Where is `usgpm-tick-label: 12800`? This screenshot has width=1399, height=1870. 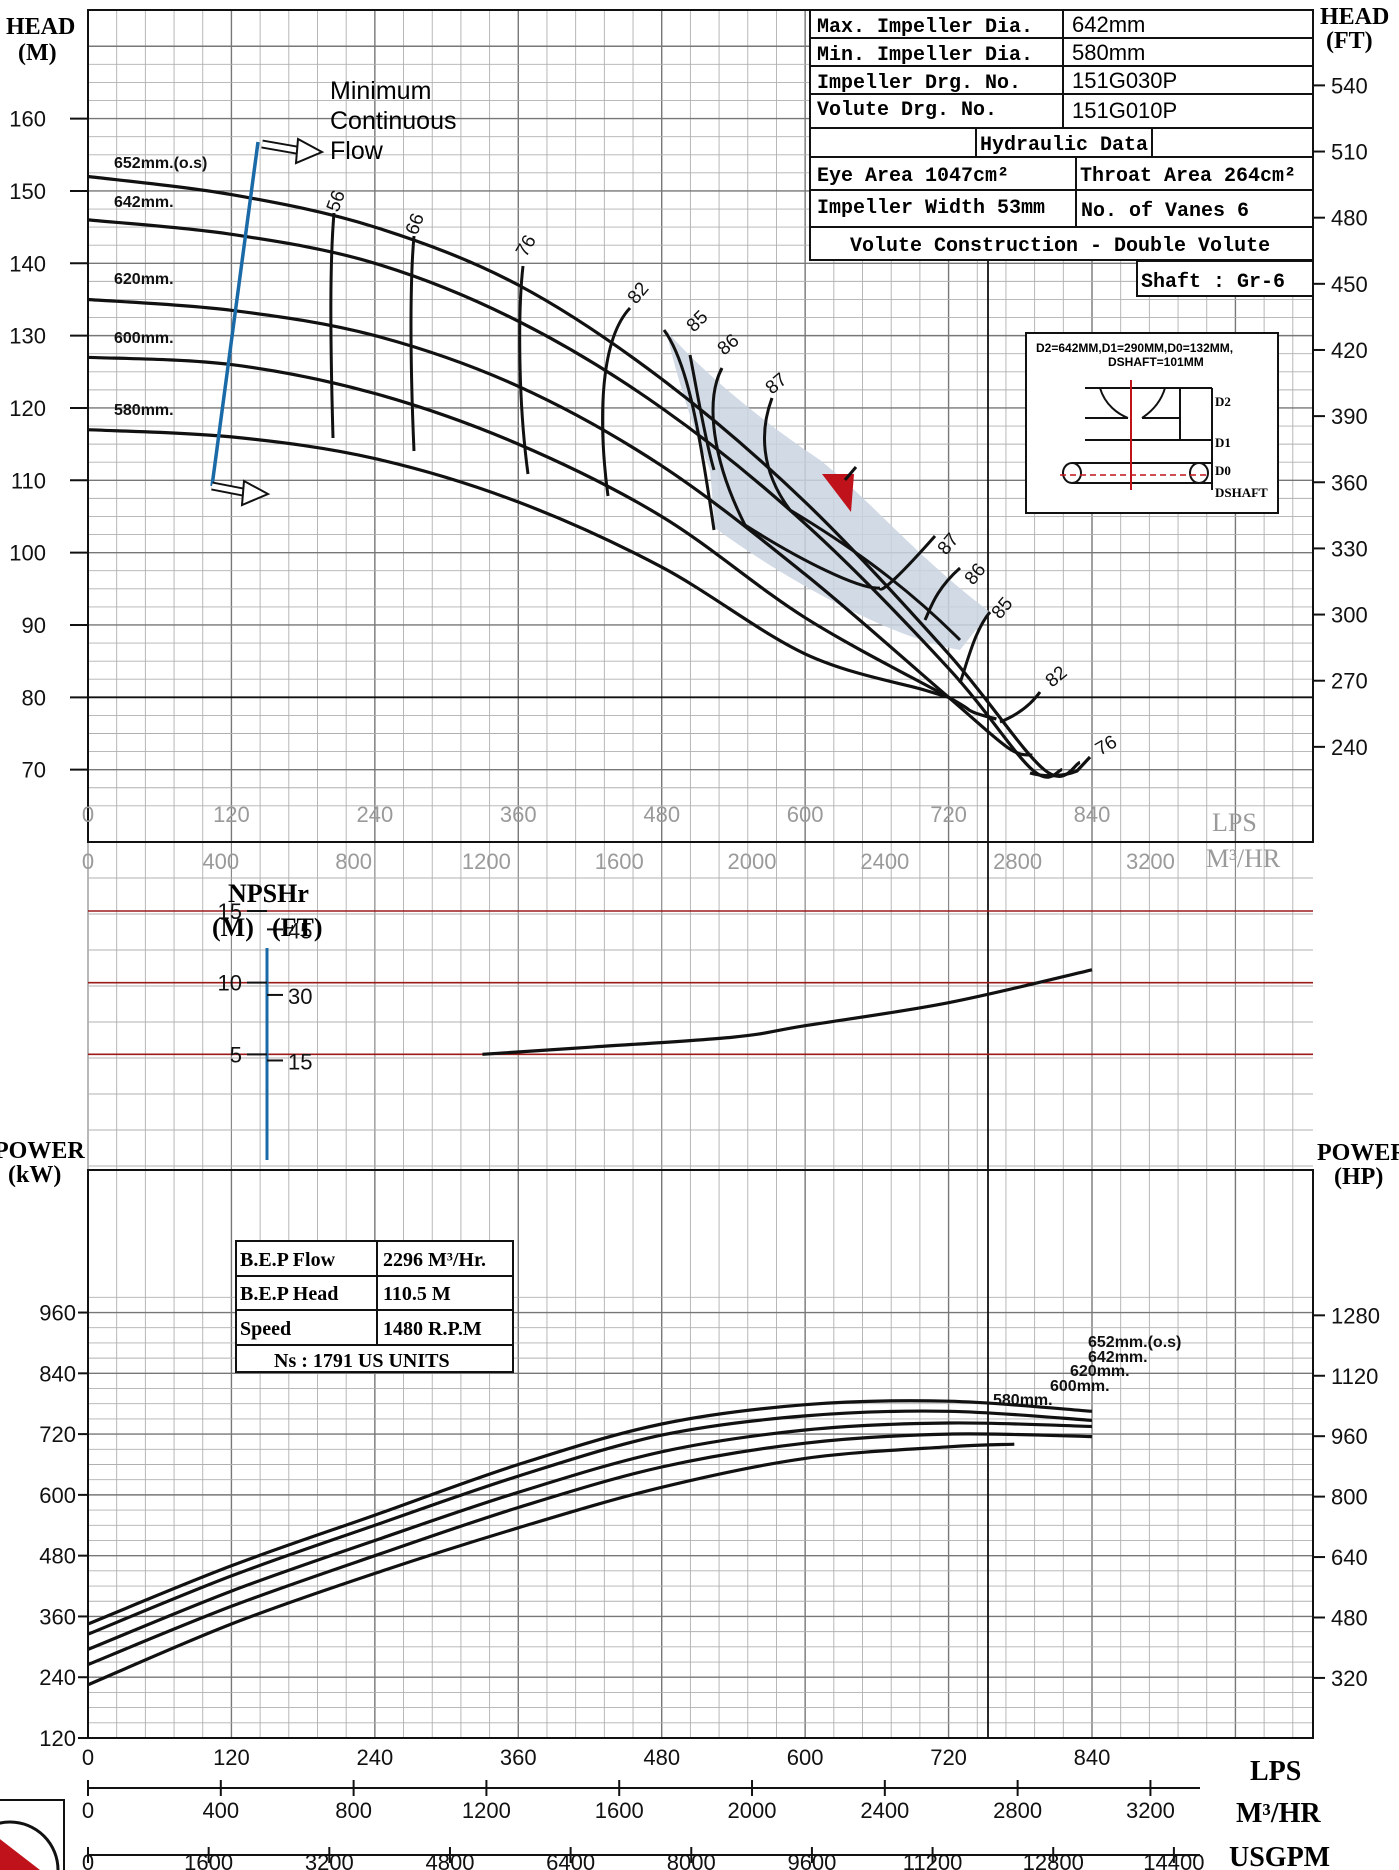
usgpm-tick-label: 12800 is located at coordinates (1053, 1860).